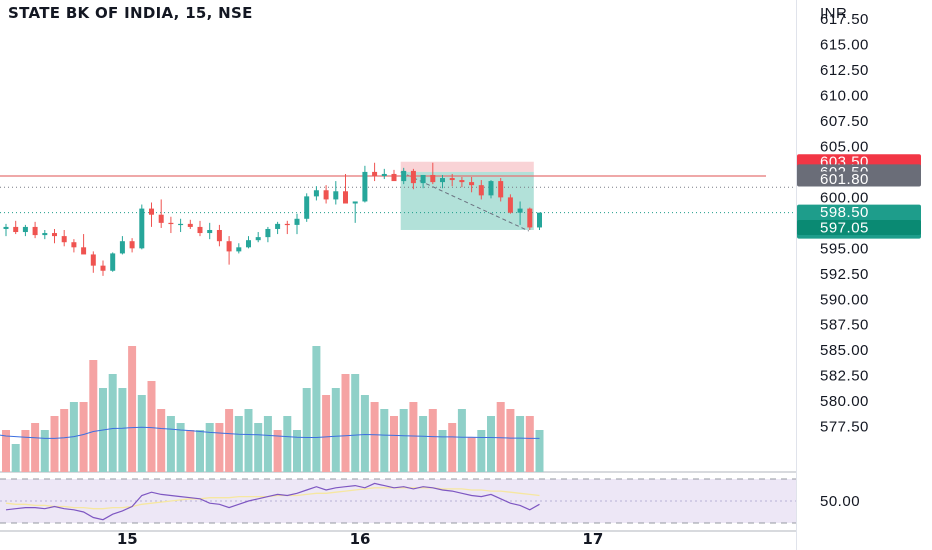  I want to click on price-tick-label: 605.00, so click(844, 146).